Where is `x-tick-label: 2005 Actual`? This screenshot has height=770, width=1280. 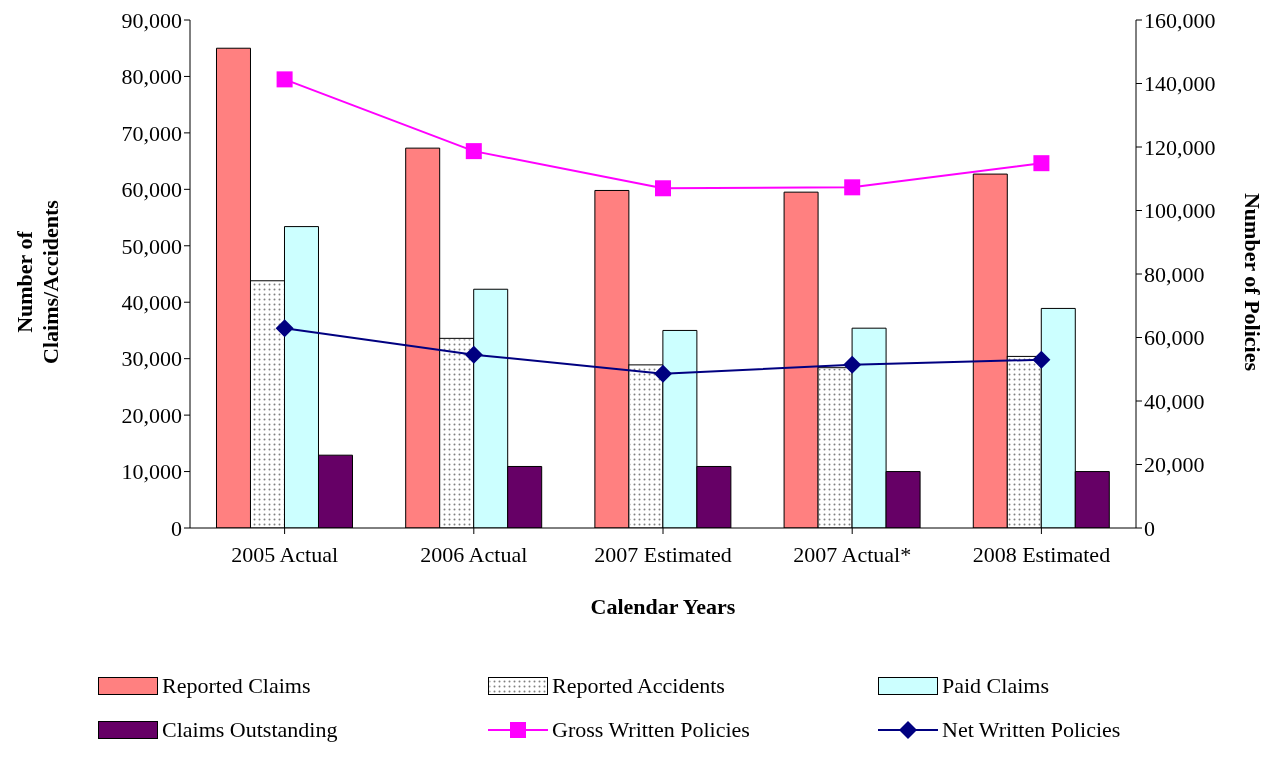
x-tick-label: 2005 Actual is located at coordinates (285, 554).